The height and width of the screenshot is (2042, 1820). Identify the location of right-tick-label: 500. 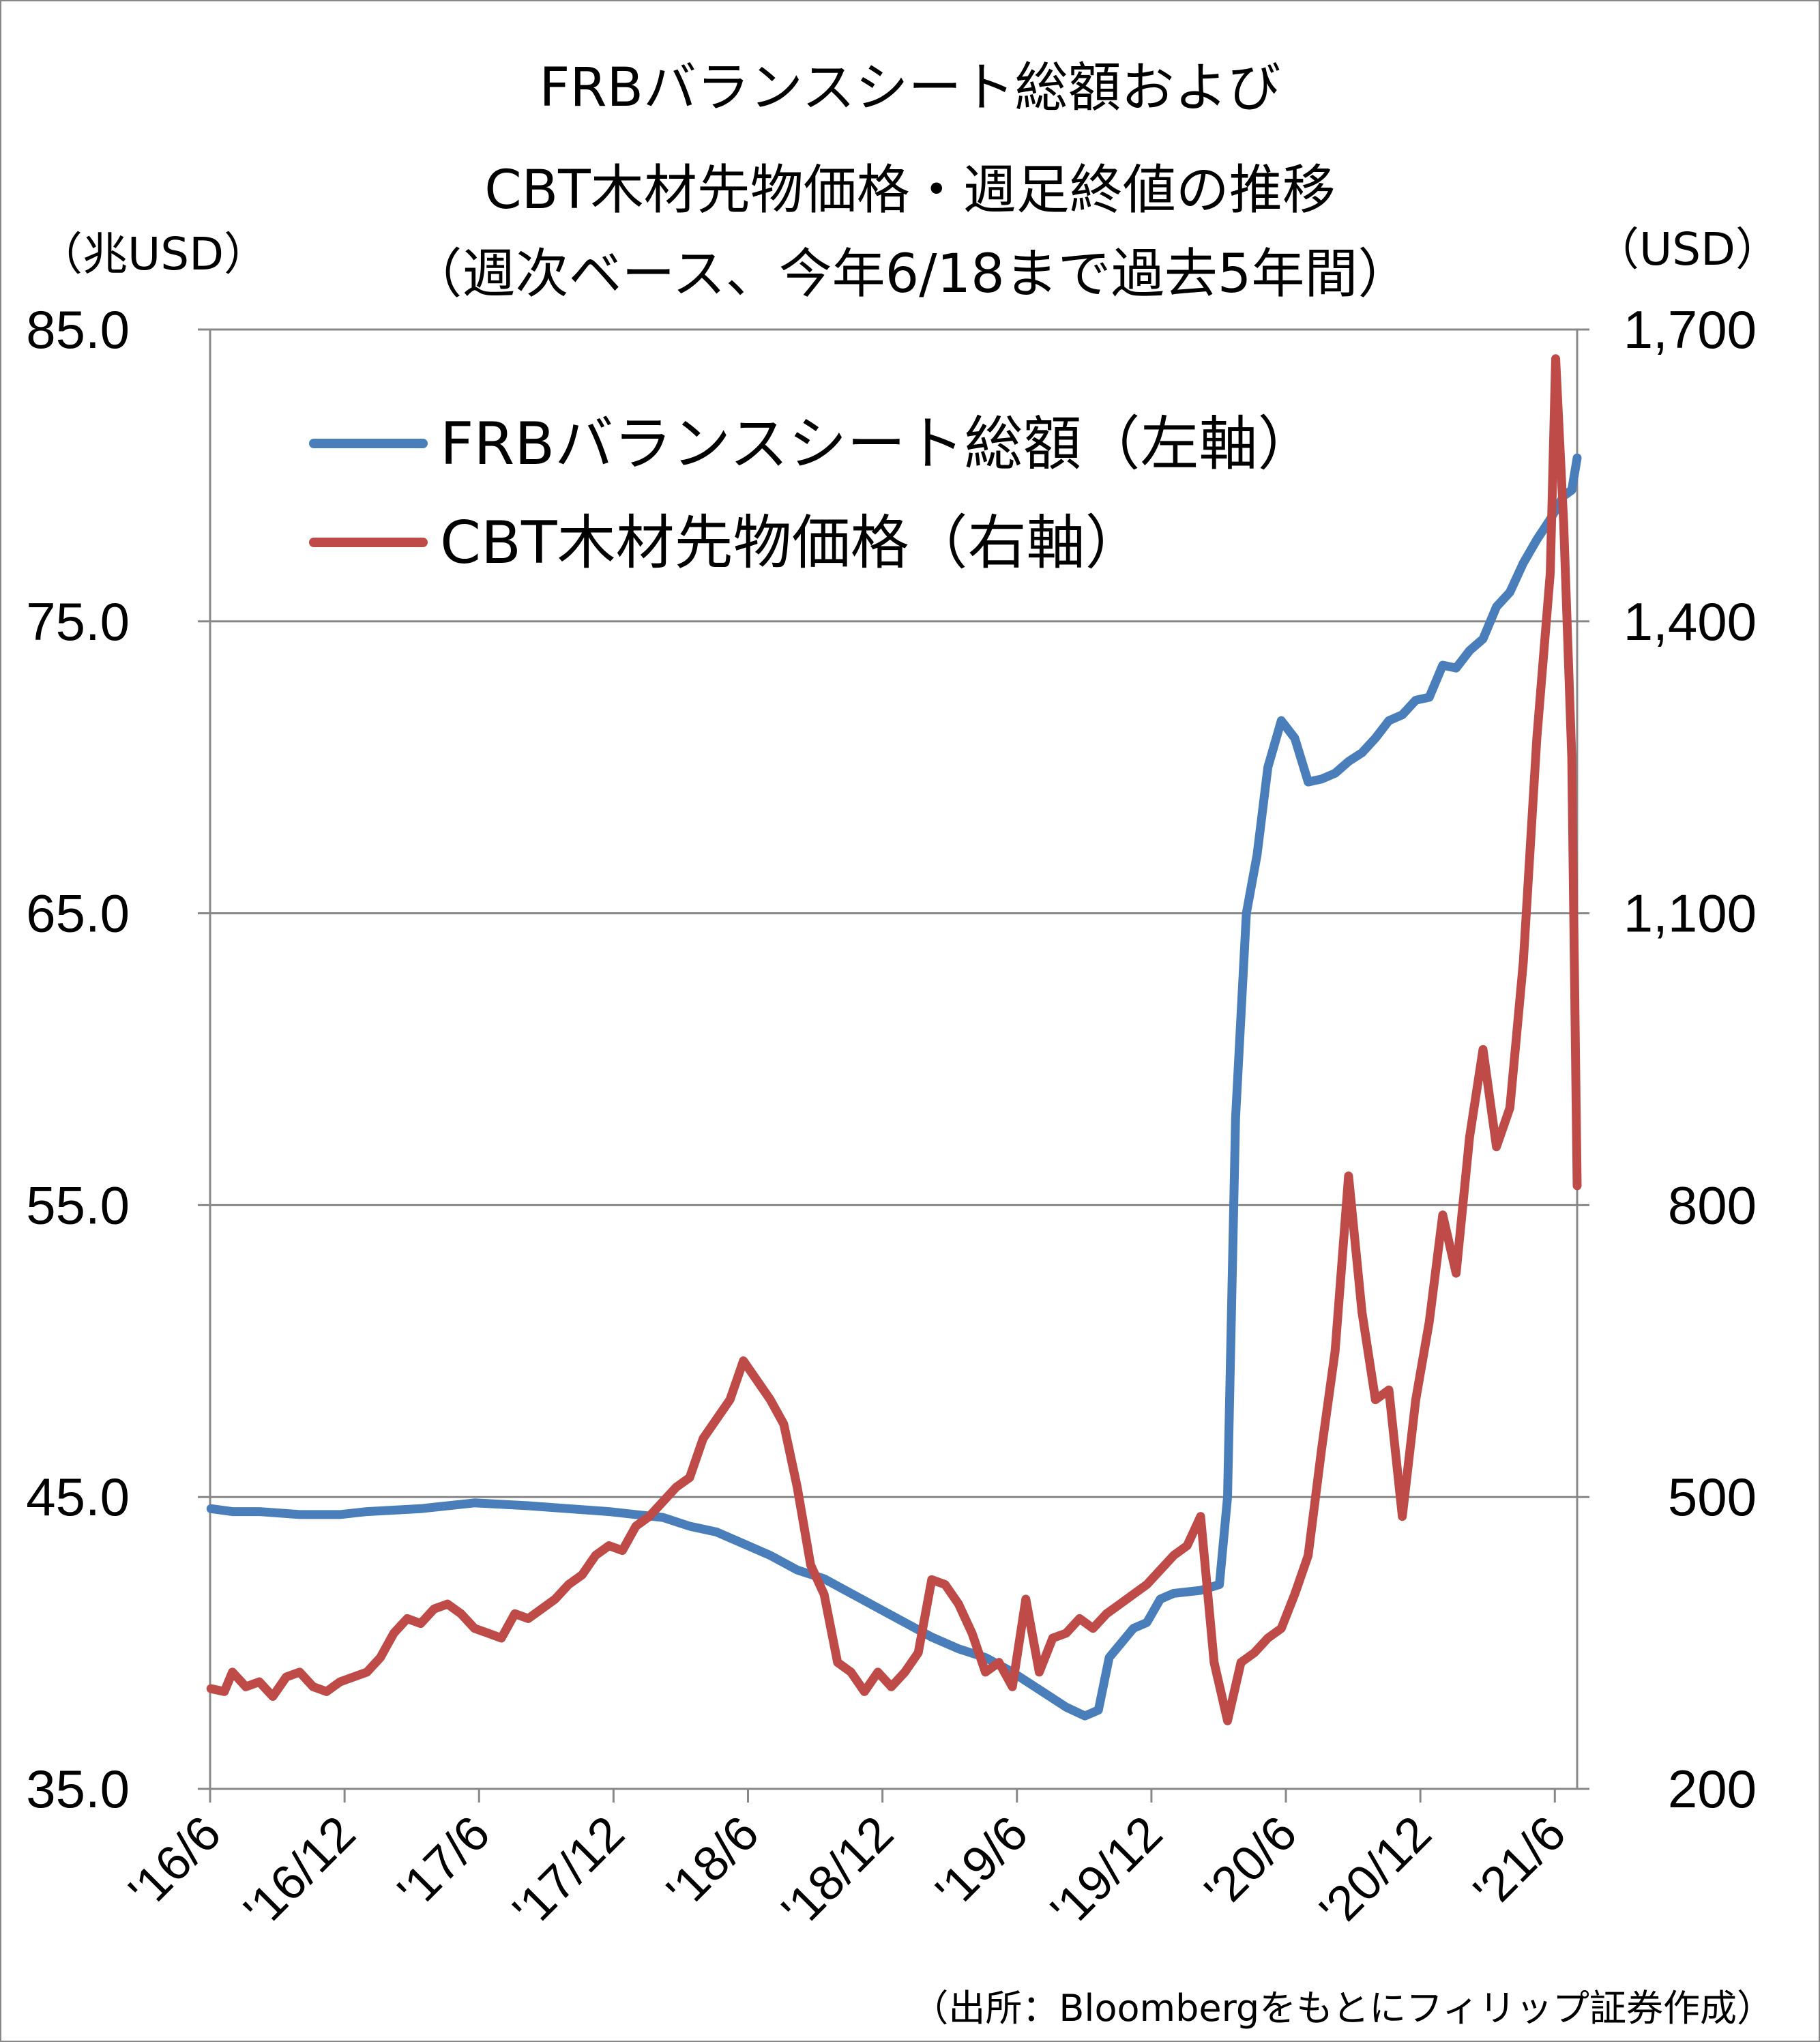
(1712, 1497).